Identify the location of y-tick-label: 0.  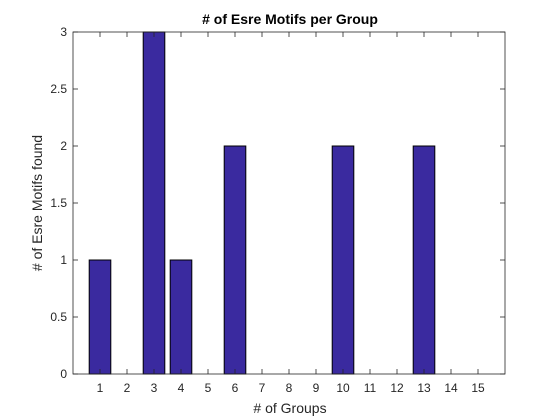
(63, 374).